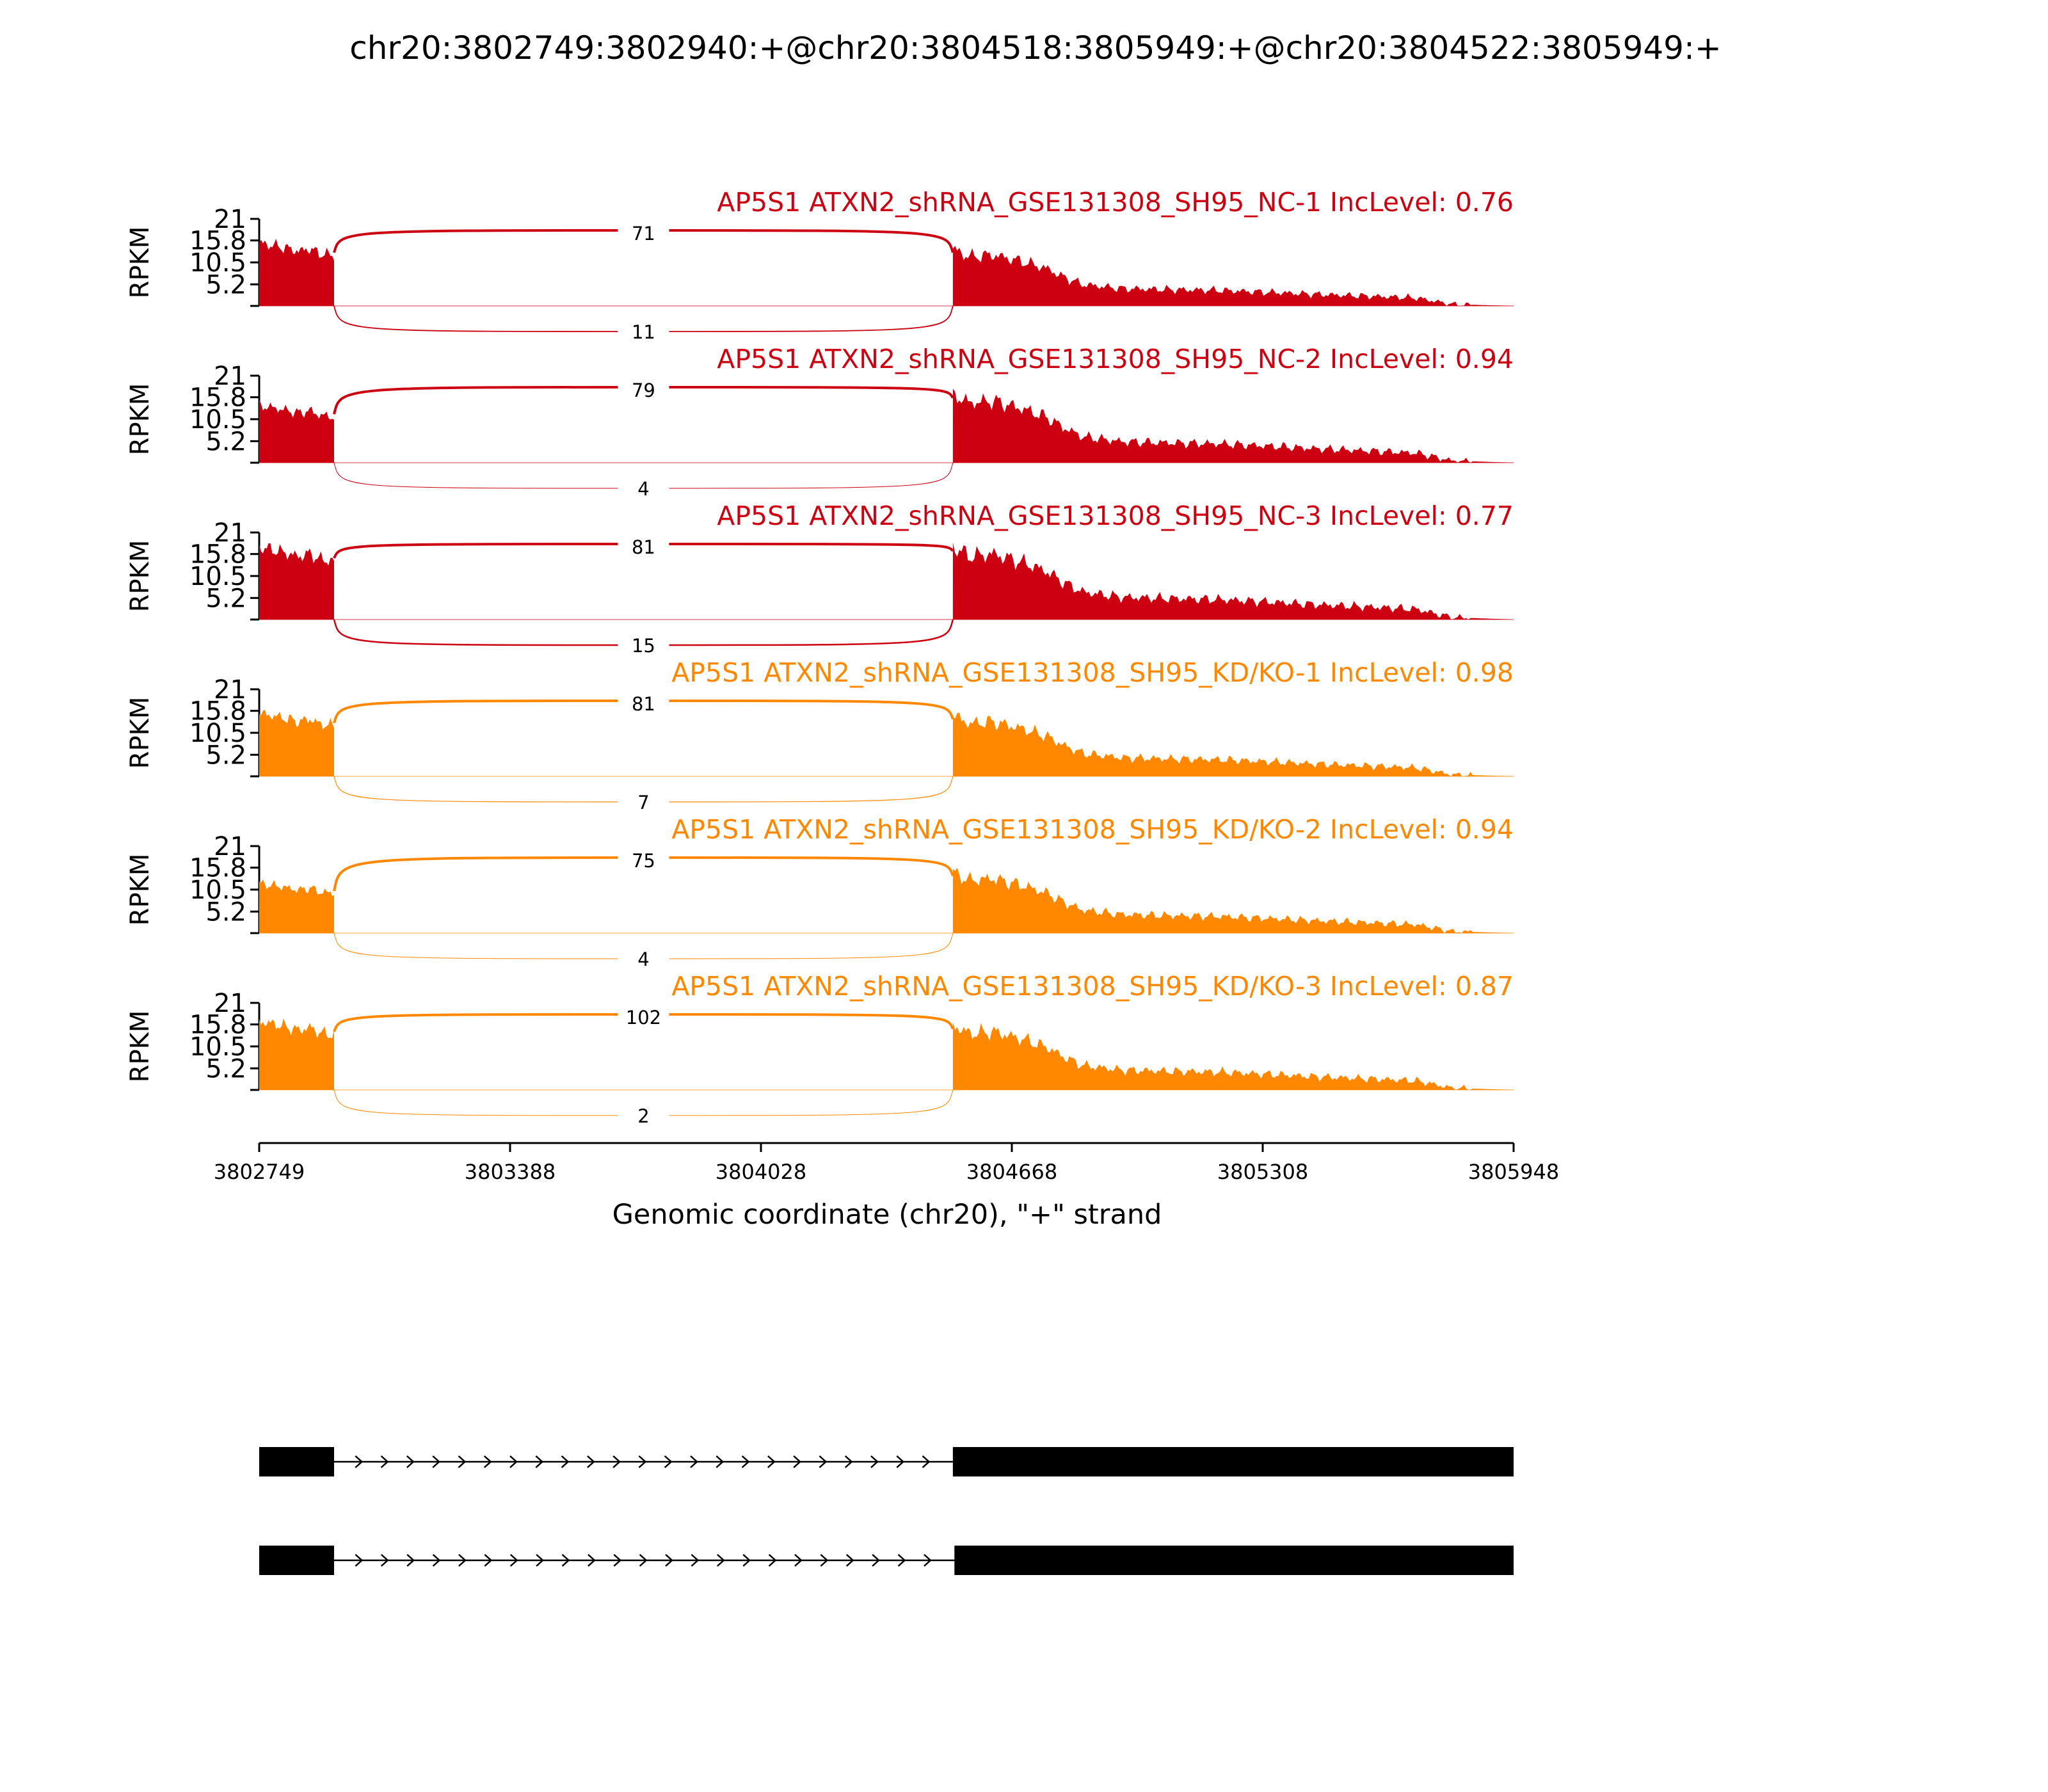 Image resolution: width=2048 pixels, height=1792 pixels. Describe the element at coordinates (643, 861) in the screenshot. I see `inclusion-junction-count: 75` at that location.